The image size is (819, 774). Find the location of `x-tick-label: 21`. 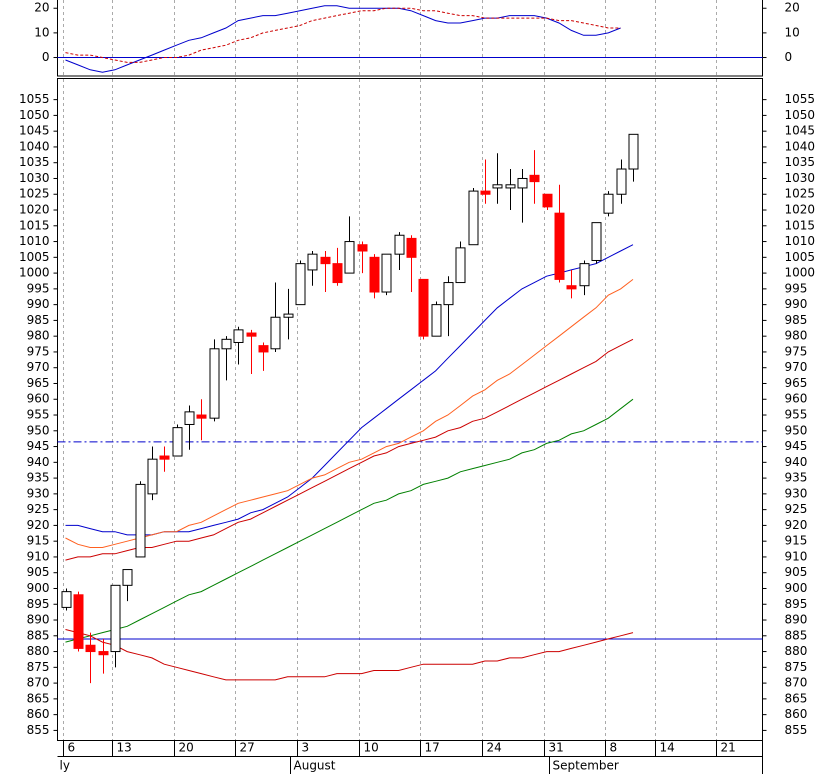

x-tick-label: 21 is located at coordinates (728, 748).